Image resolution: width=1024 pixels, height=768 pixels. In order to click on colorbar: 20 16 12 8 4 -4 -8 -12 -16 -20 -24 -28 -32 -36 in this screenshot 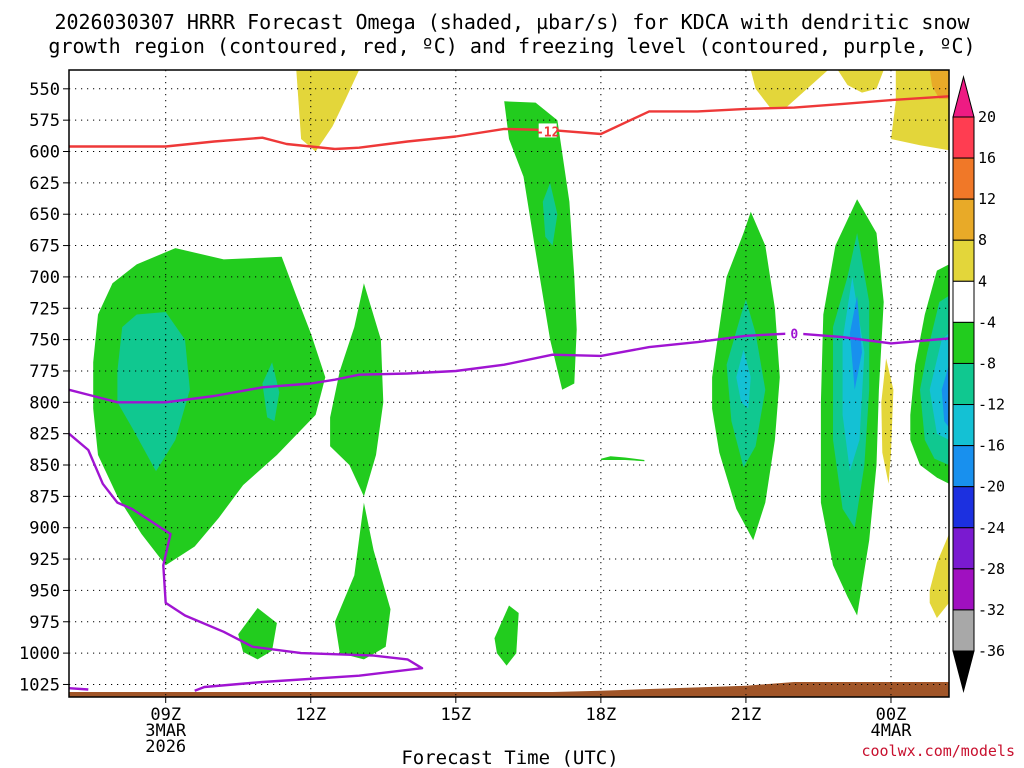, I will do `click(978, 384)`.